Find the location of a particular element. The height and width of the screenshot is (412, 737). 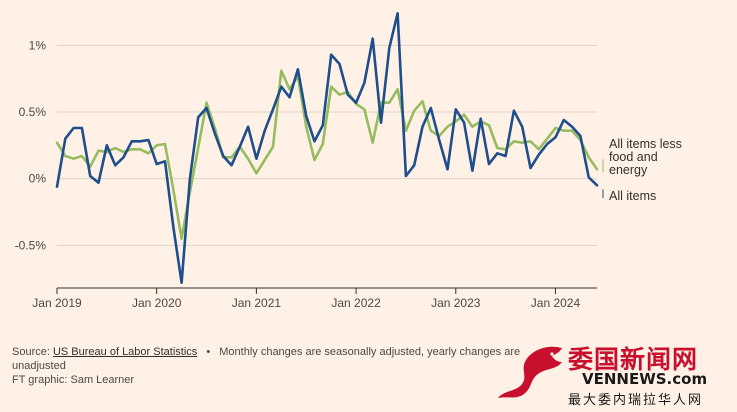

x-tick-label: Jan 2024 is located at coordinates (556, 303).